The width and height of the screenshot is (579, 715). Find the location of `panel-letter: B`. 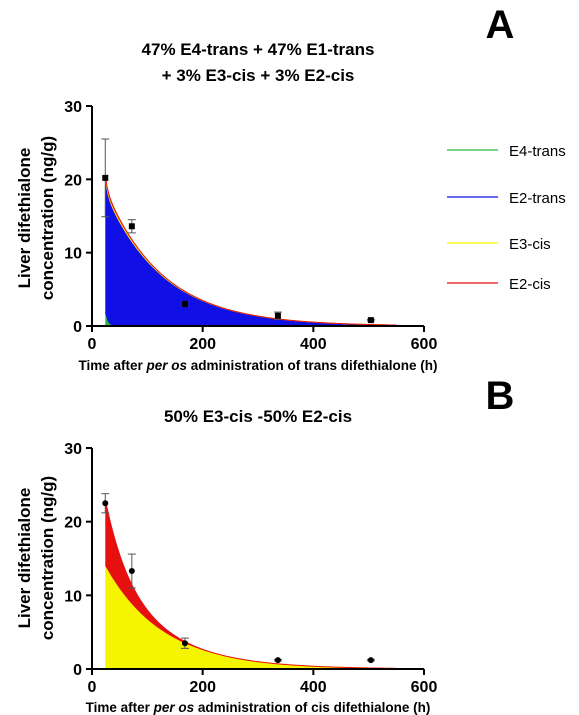

panel-letter: B is located at coordinates (500, 396).